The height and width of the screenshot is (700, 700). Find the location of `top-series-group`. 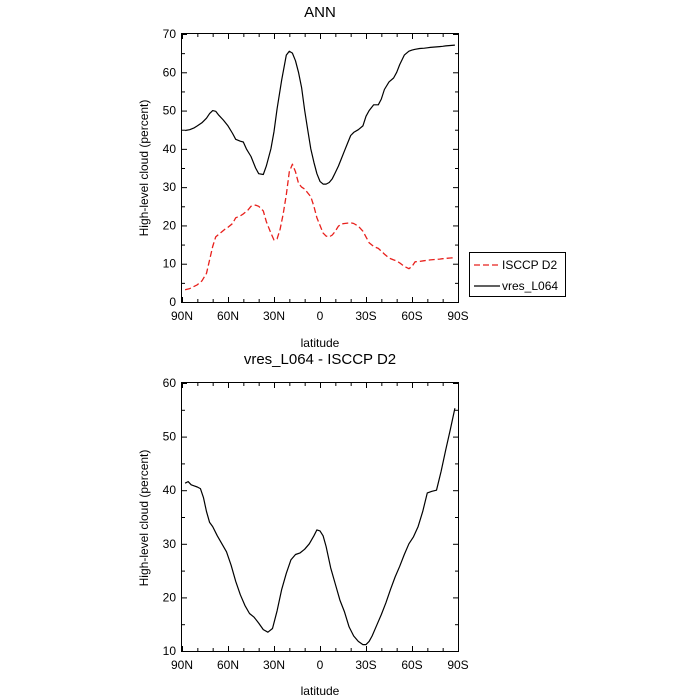

top-series-group is located at coordinates (319, 167).